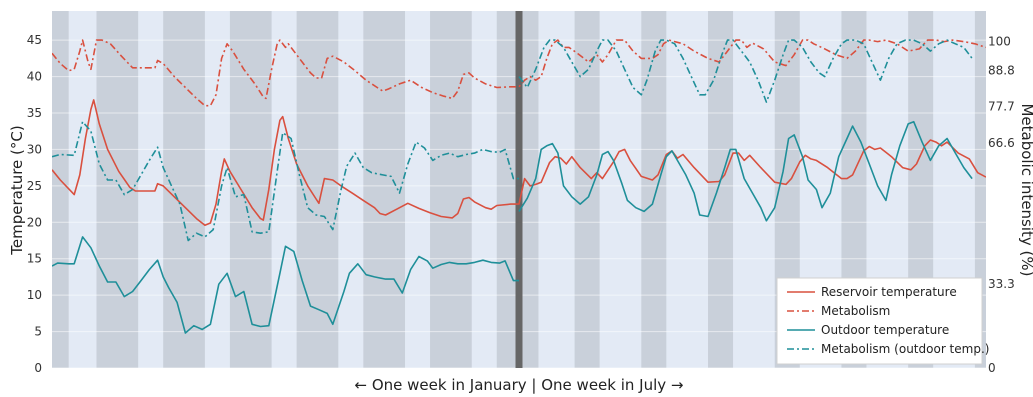 The image size is (1033, 397). I want to click on legend-label-outdoor: Outdoor temperature, so click(885, 330).